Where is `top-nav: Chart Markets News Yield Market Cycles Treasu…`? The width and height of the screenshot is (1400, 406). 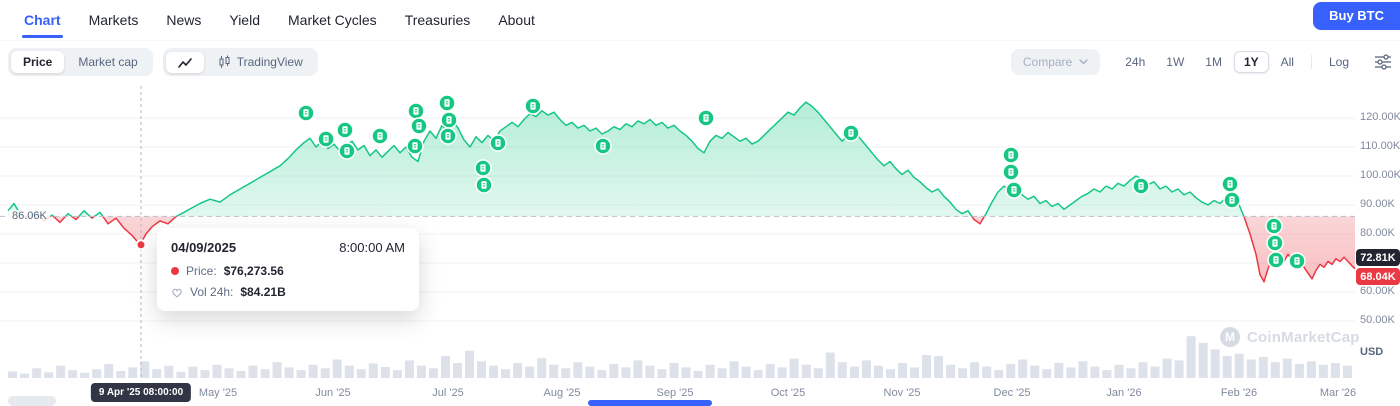 top-nav: Chart Markets News Yield Market Cycles Treasu… is located at coordinates (700, 20).